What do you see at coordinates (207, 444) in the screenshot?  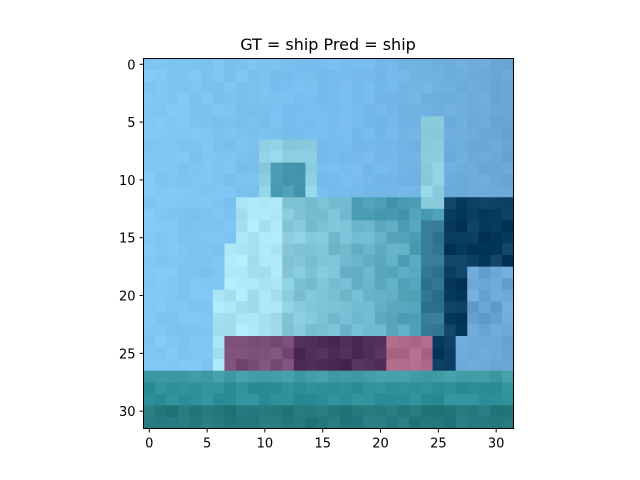 I see `x-tick-label: 5` at bounding box center [207, 444].